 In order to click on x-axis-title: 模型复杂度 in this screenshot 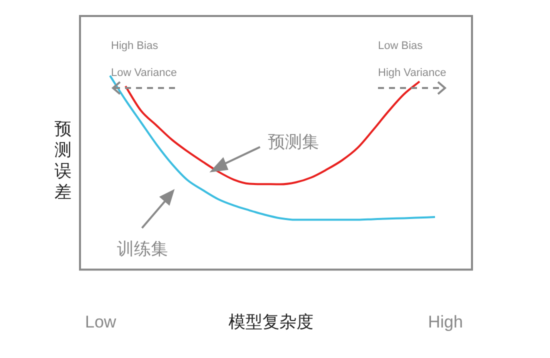, I will do `click(271, 322)`.